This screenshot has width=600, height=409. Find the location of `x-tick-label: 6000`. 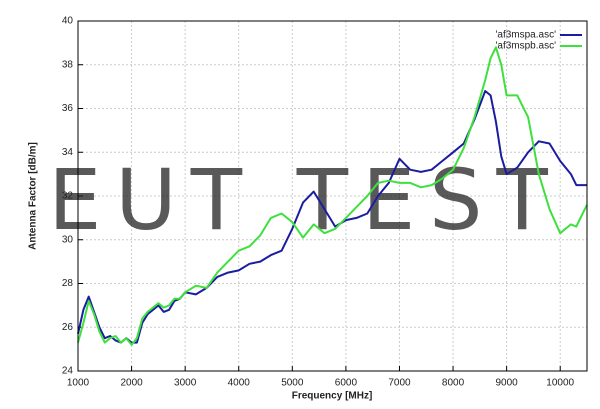

x-tick-label: 6000 is located at coordinates (346, 383).